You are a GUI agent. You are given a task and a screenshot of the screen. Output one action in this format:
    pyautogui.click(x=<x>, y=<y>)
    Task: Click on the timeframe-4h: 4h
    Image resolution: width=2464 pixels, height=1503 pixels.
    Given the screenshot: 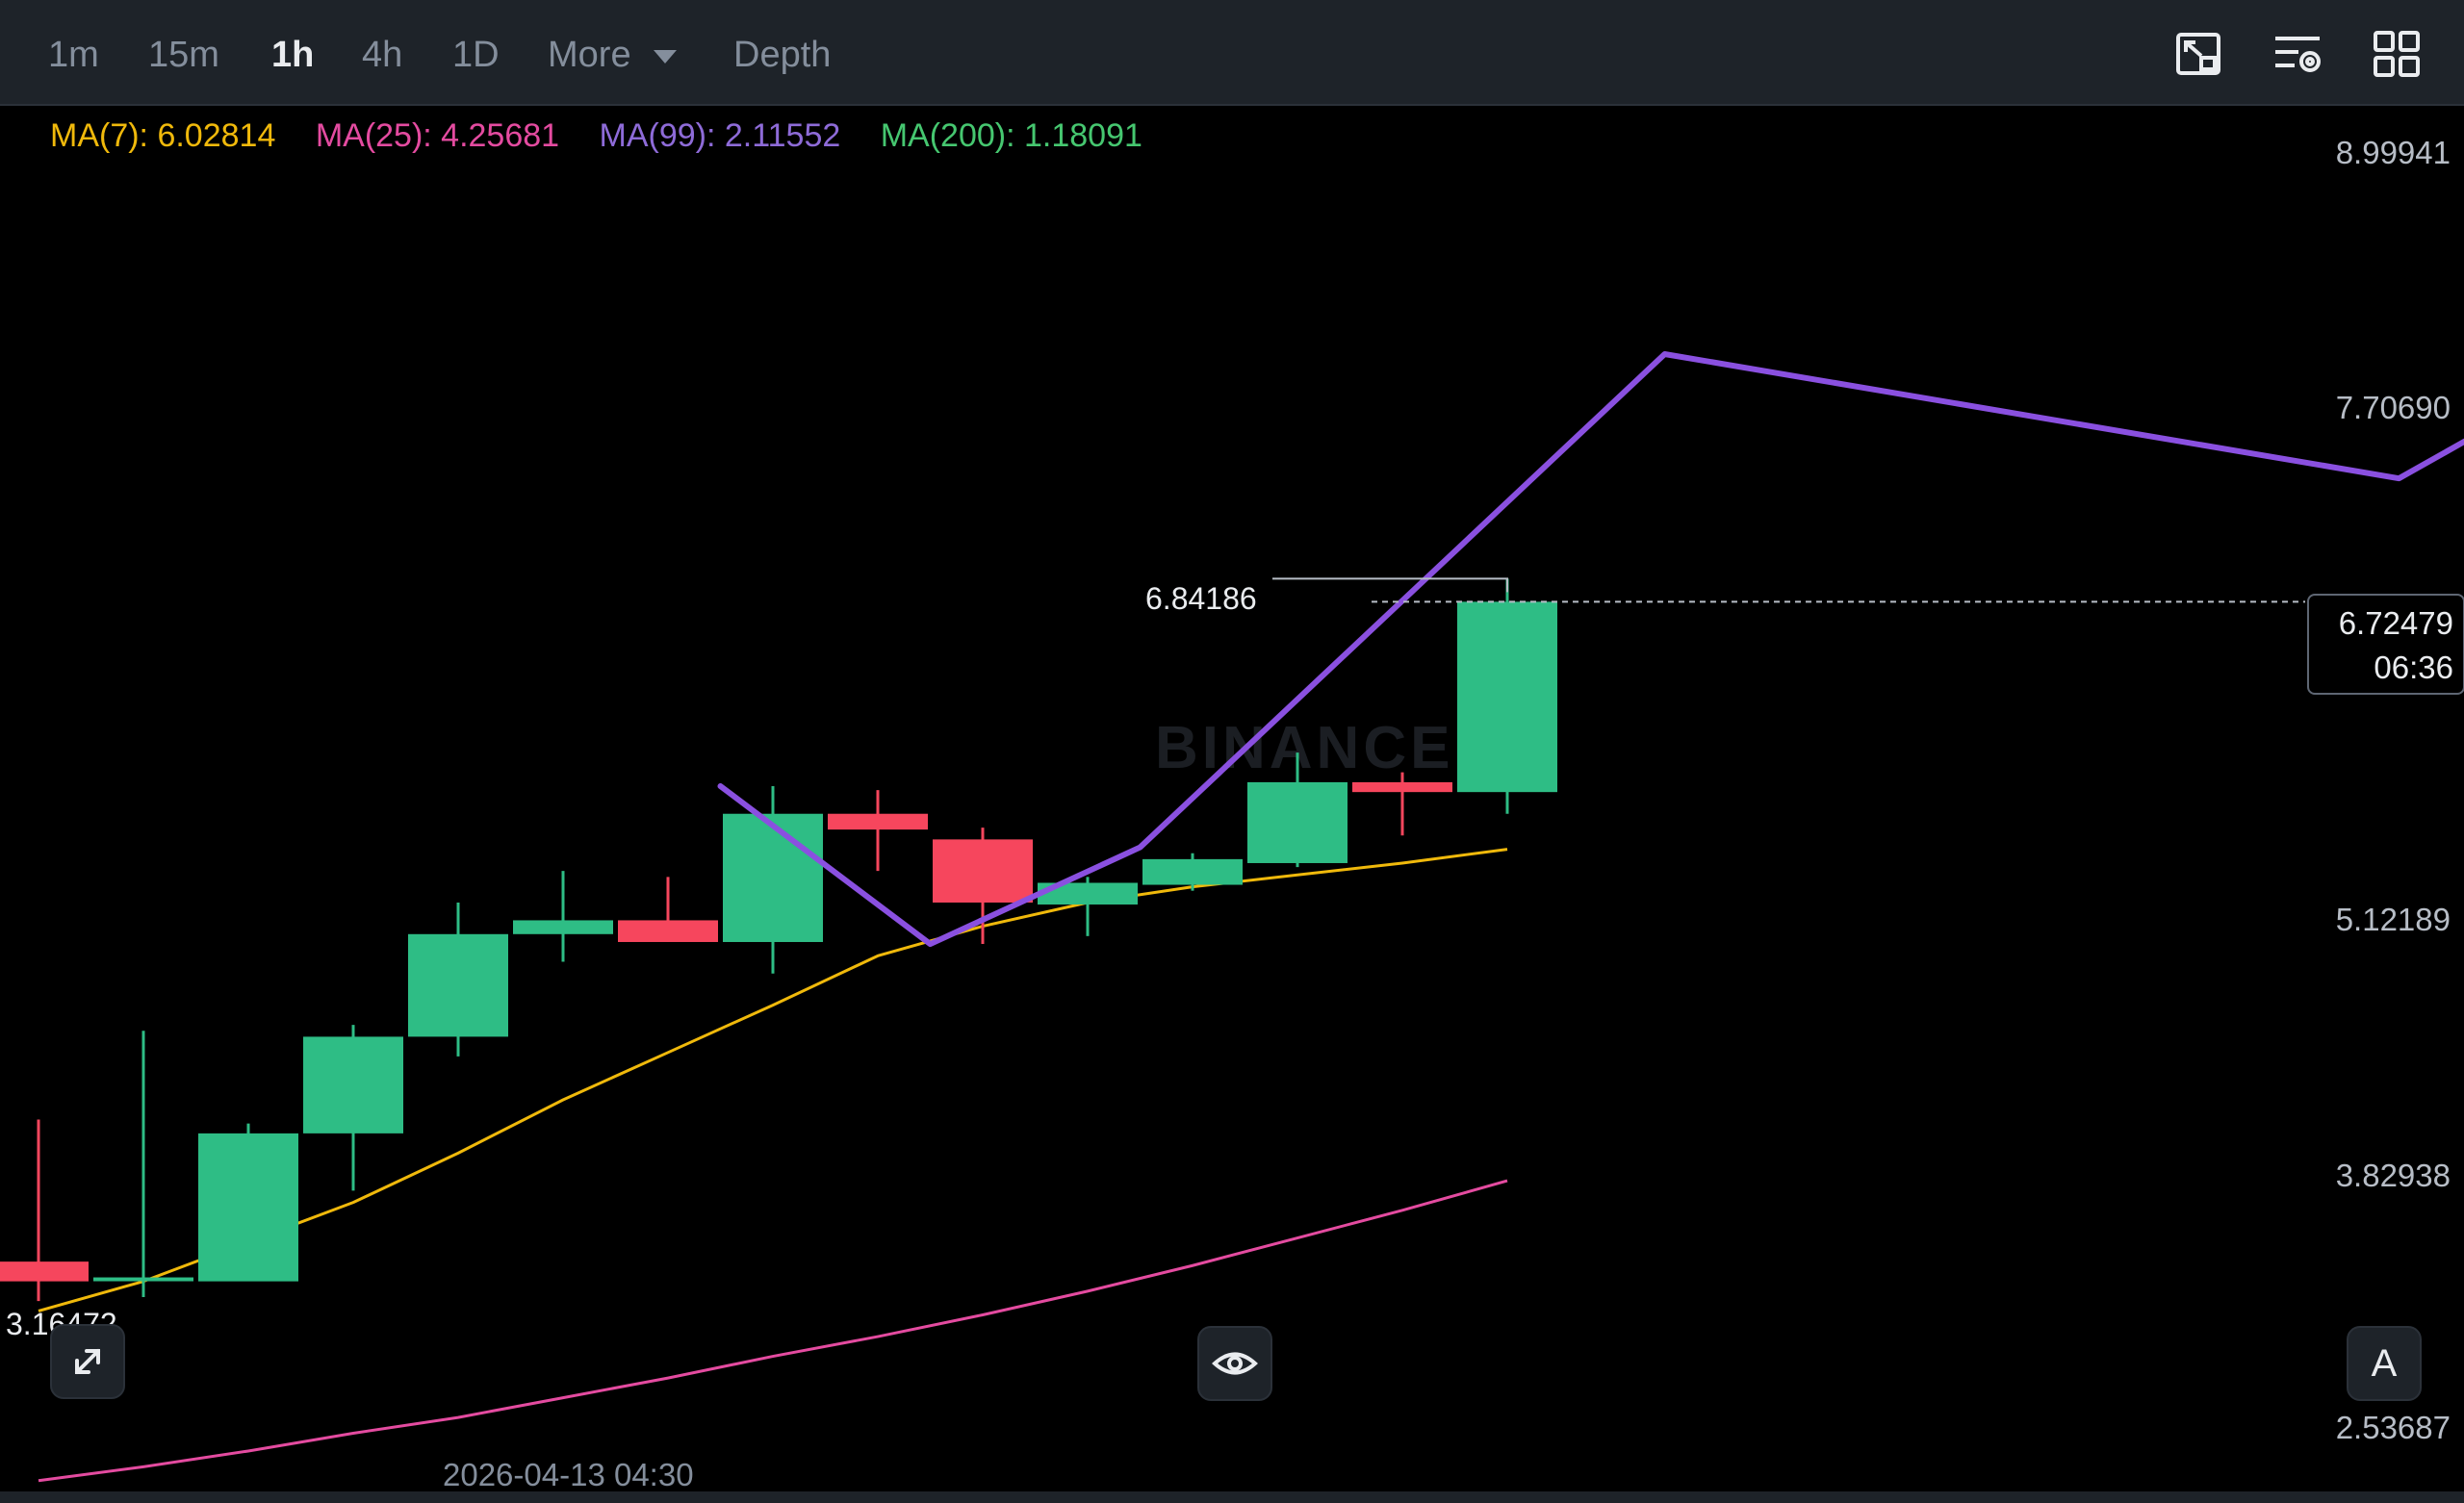 What is the action you would take?
    pyautogui.click(x=382, y=55)
    